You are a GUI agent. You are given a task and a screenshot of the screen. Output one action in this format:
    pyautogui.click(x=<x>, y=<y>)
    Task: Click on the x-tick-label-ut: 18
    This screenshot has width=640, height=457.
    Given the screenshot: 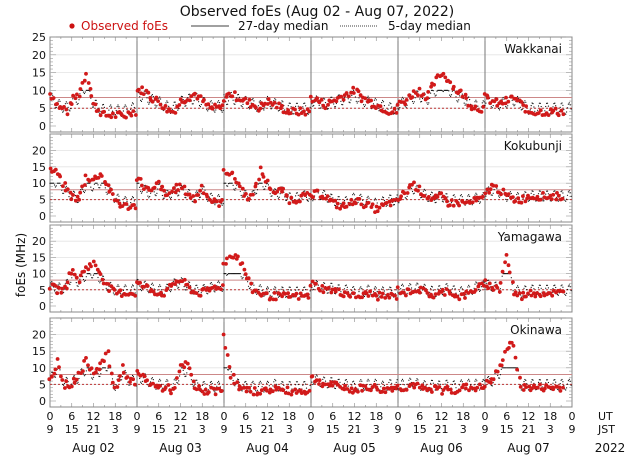 What is the action you would take?
    pyautogui.click(x=550, y=416)
    